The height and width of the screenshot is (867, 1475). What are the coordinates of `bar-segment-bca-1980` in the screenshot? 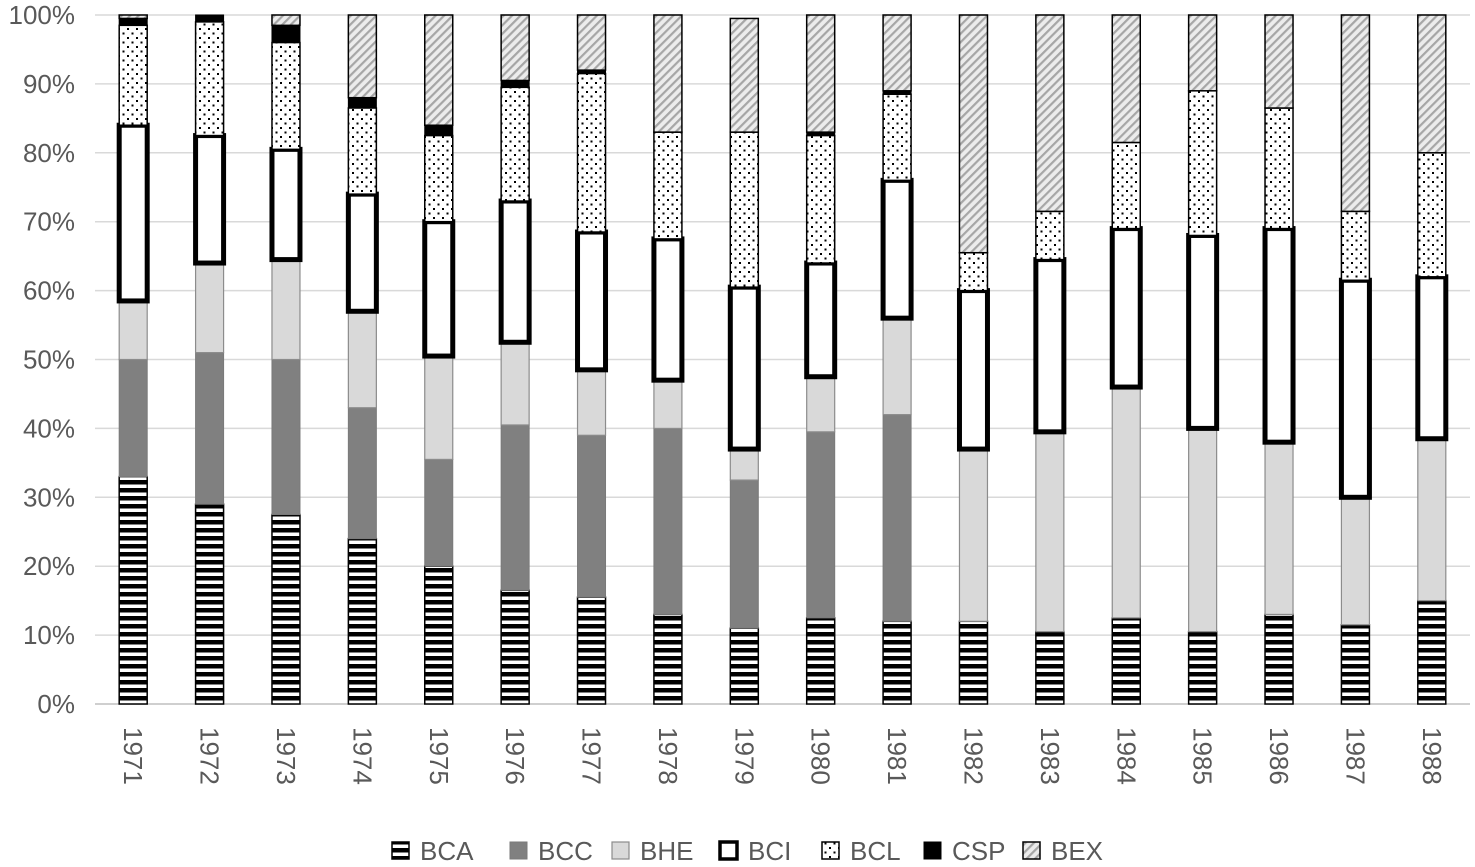 It's located at (820, 661).